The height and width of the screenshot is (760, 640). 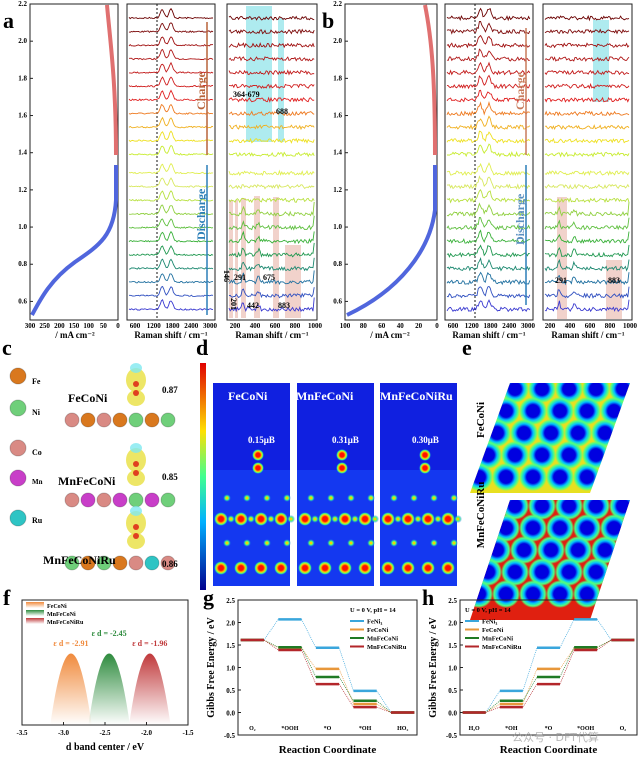 I want to click on x-tick-label: 400, so click(x=570, y=326).